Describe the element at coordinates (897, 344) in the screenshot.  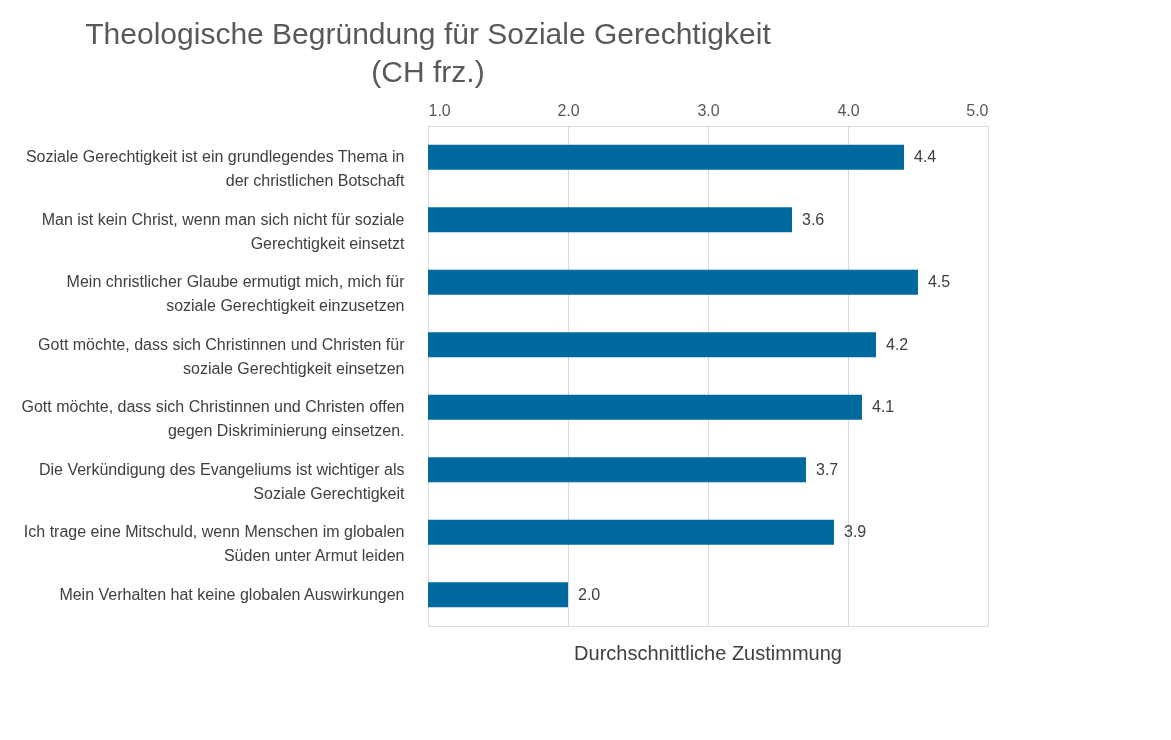
I see `data-label: 4.2` at that location.